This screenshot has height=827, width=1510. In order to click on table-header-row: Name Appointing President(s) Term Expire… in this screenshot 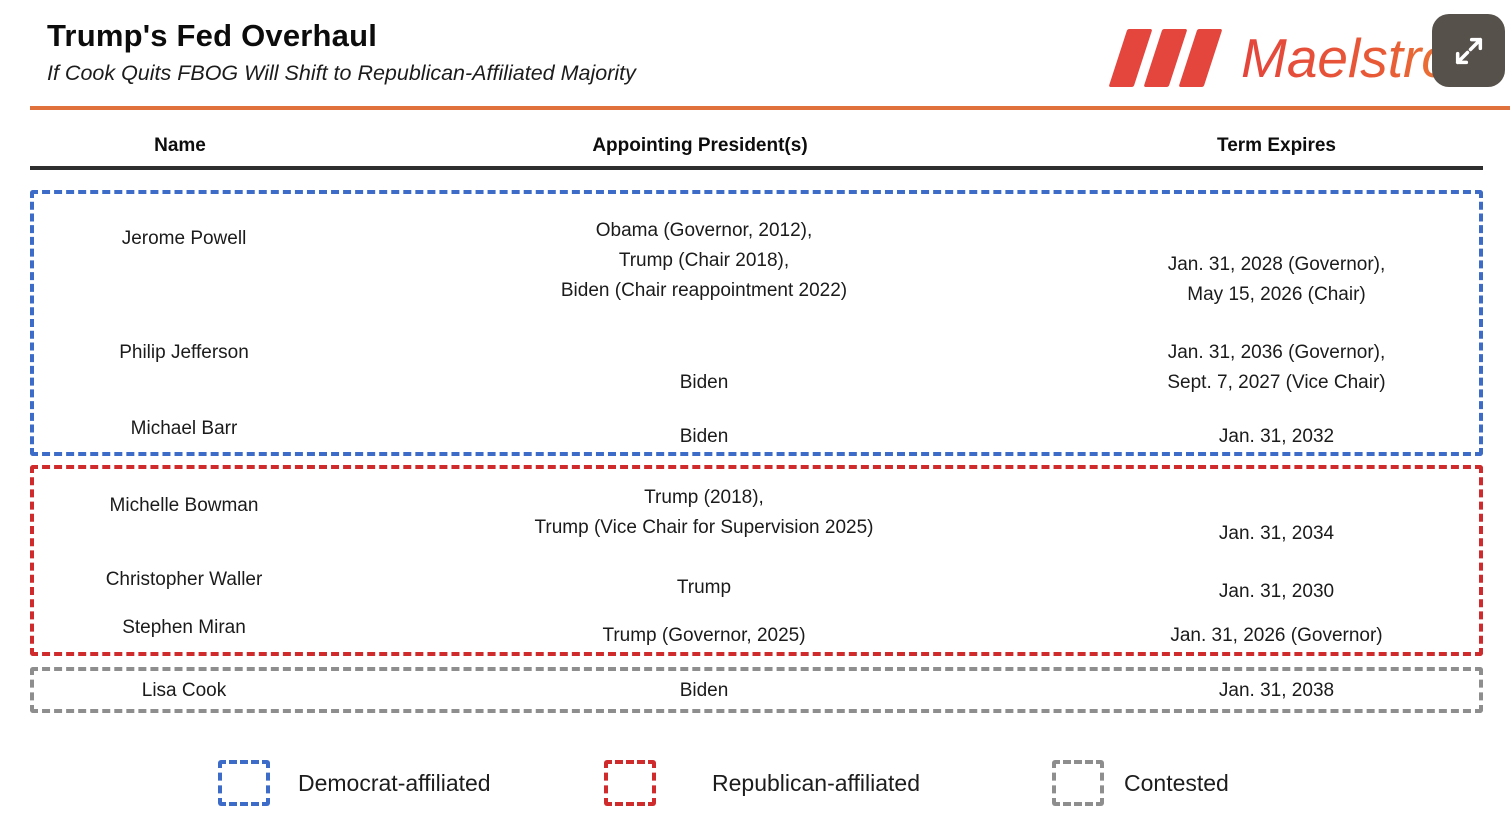, I will do `click(756, 146)`.